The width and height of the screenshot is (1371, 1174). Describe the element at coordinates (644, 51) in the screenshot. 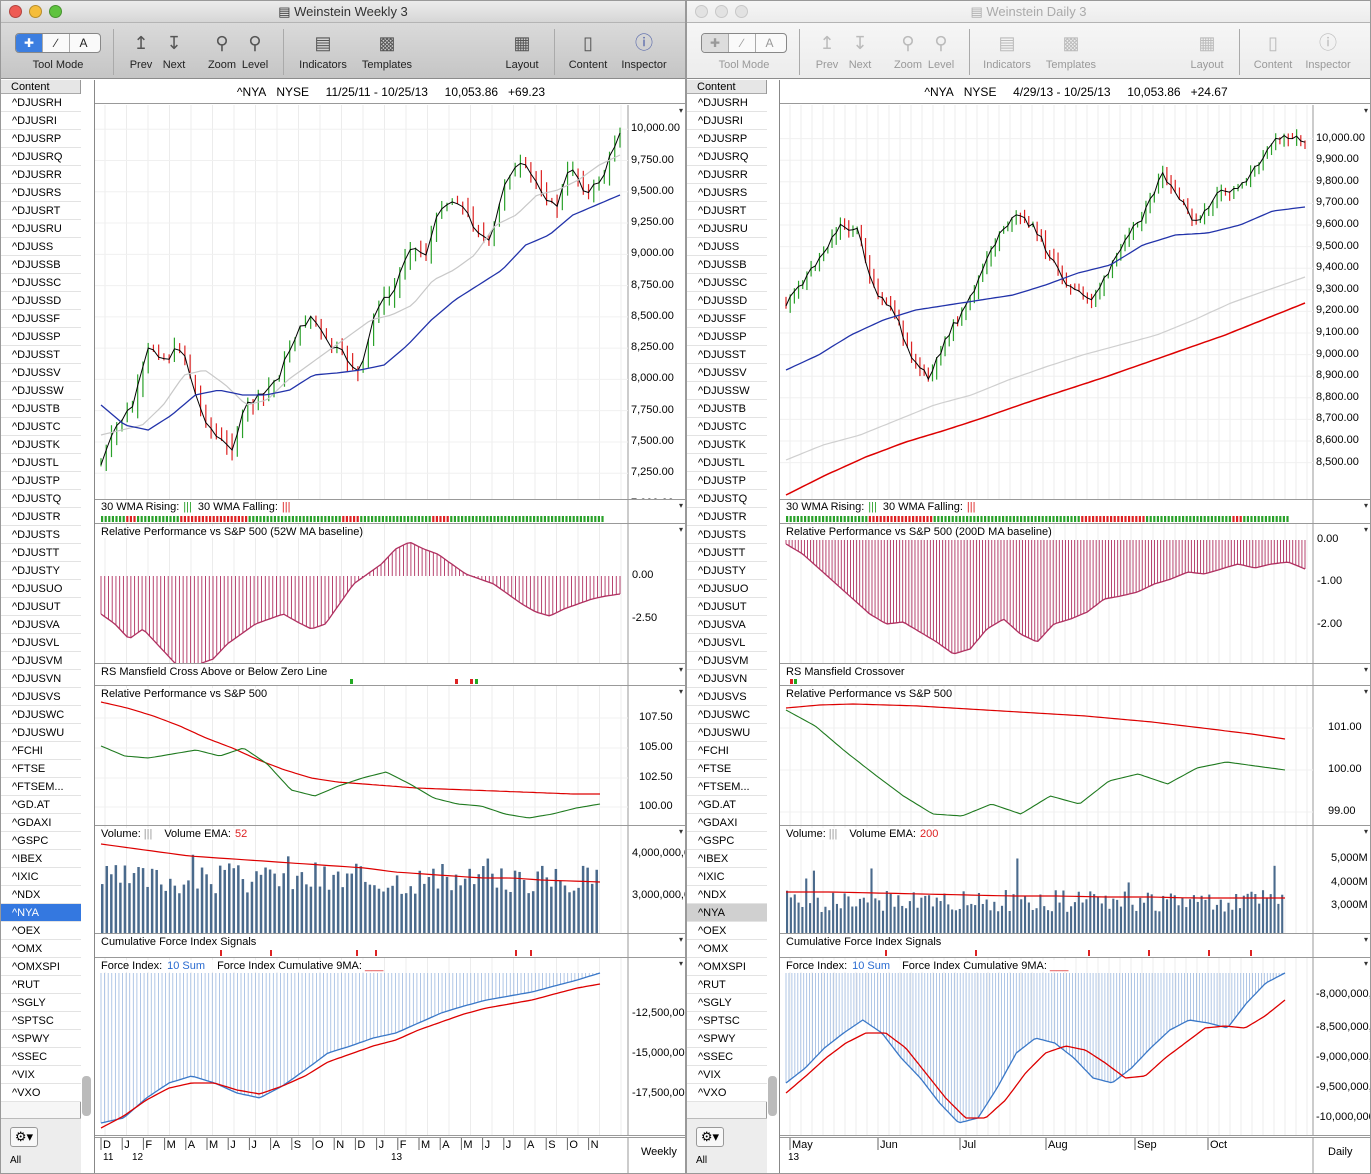

I see `inspector-button: ⓘ Inspector` at that location.